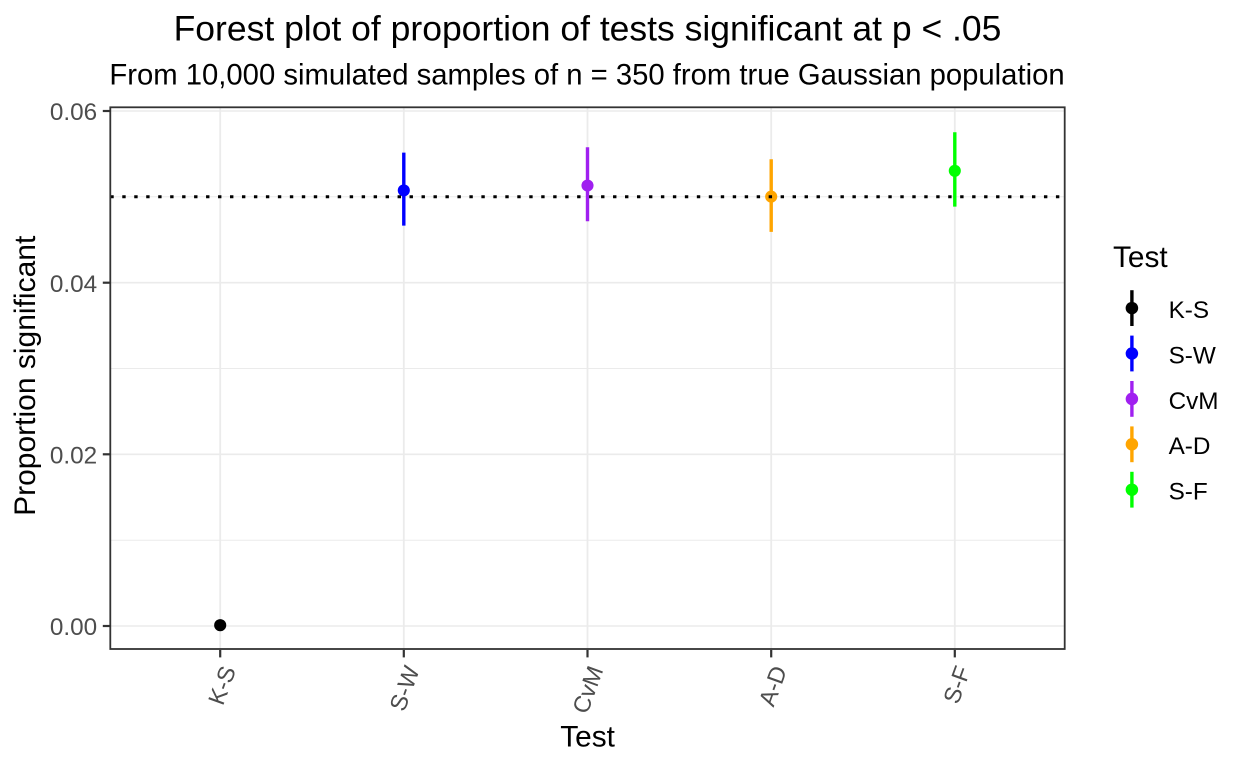 The width and height of the screenshot is (1248, 768). I want to click on svg-text: K-S, so click(1189, 310).